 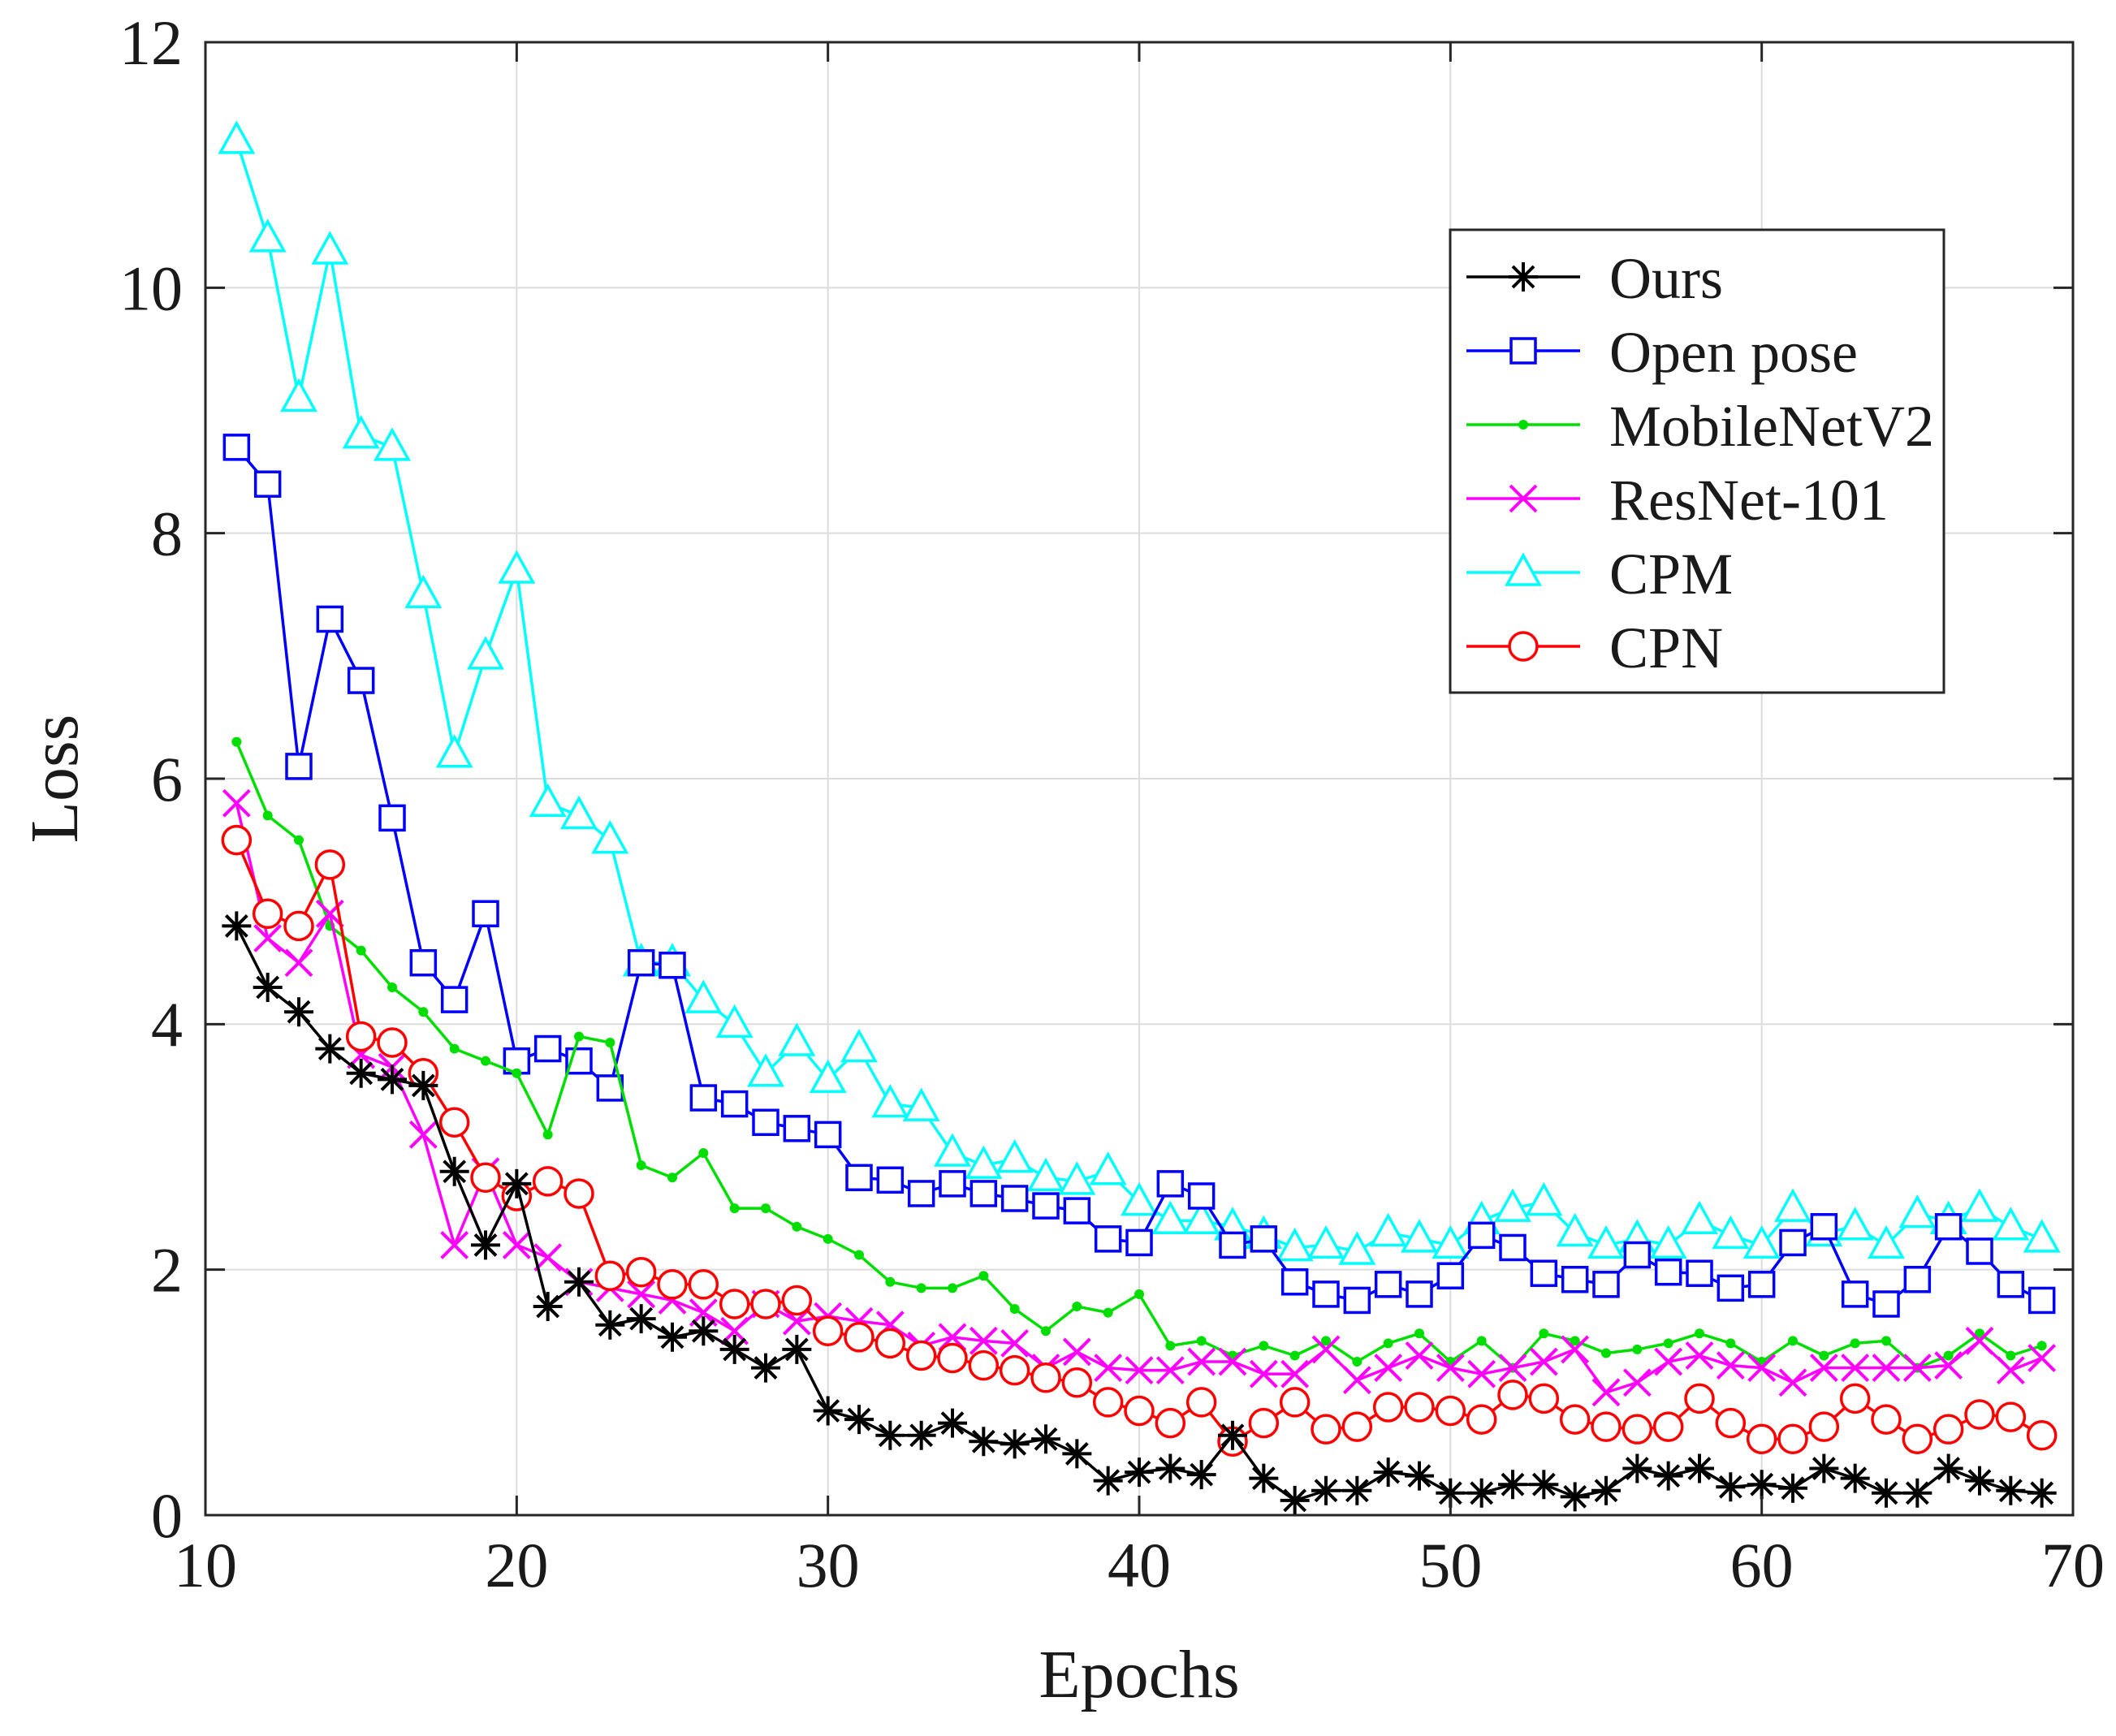 I want to click on legend-label-ours: Ours, so click(x=1666, y=278).